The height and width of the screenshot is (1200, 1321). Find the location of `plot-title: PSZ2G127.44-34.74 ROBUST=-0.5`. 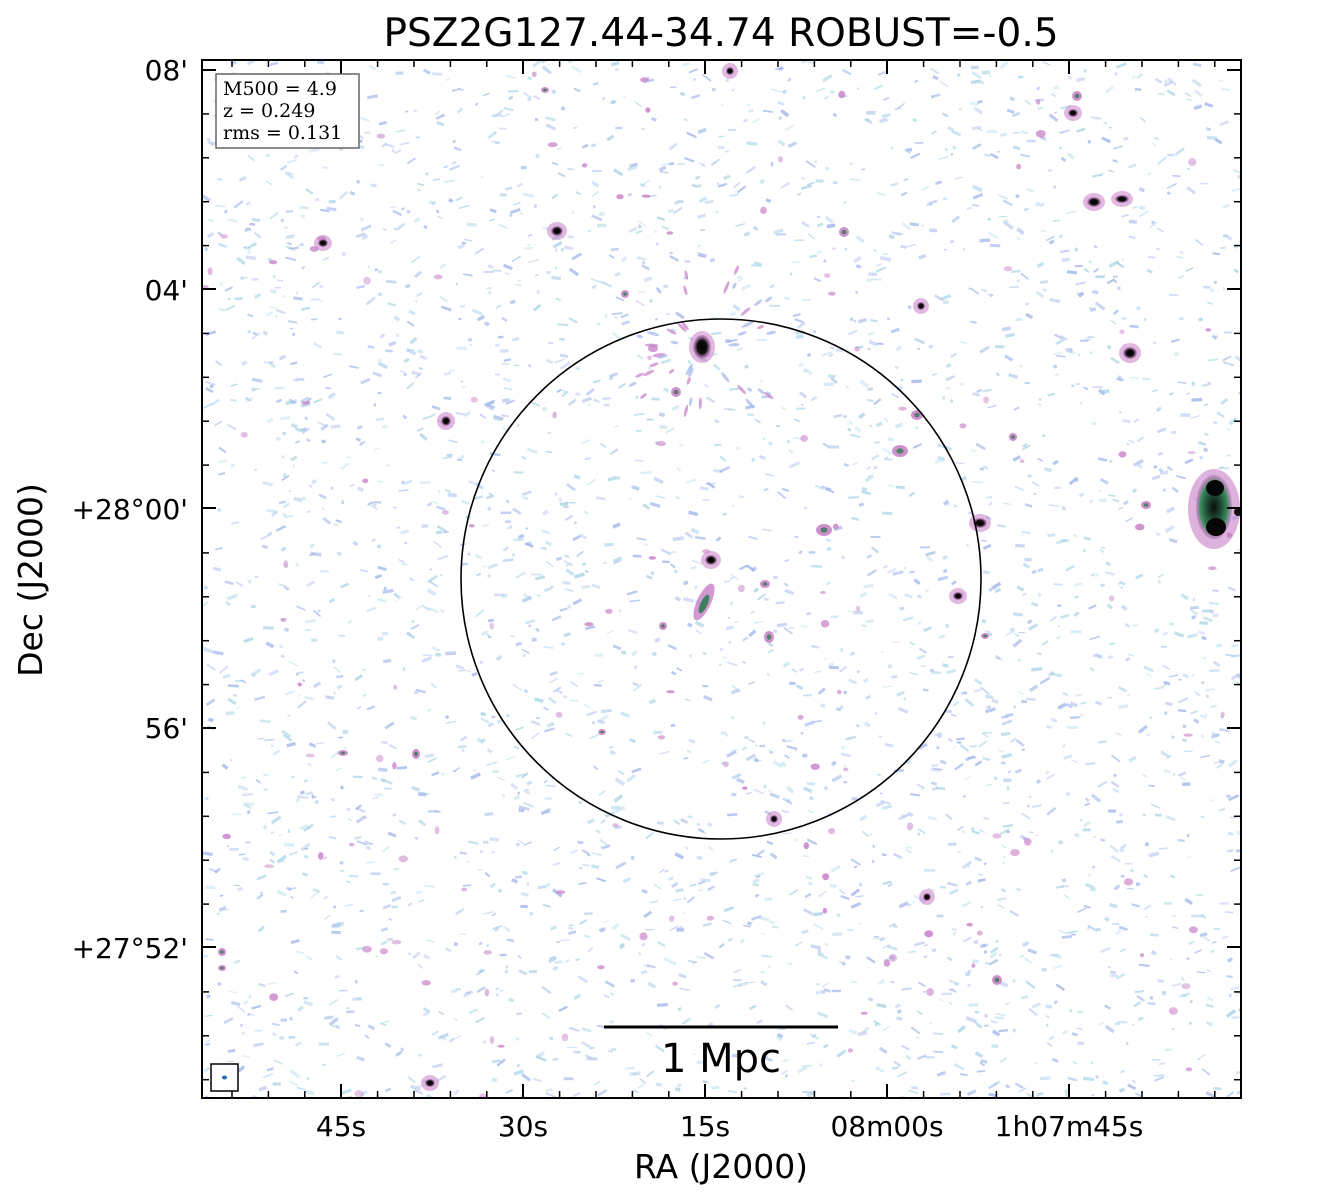

plot-title: PSZ2G127.44-34.74 ROBUST=-0.5 is located at coordinates (720, 33).